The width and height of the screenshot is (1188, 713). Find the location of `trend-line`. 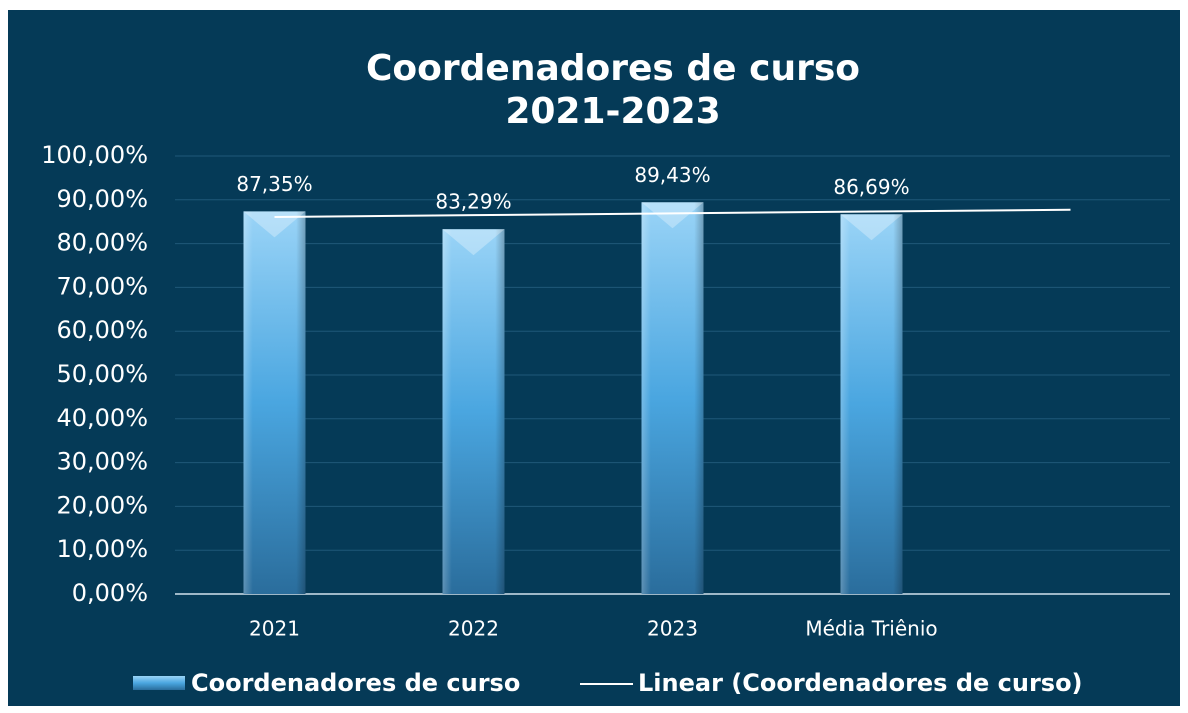

trend-line is located at coordinates (672, 213).